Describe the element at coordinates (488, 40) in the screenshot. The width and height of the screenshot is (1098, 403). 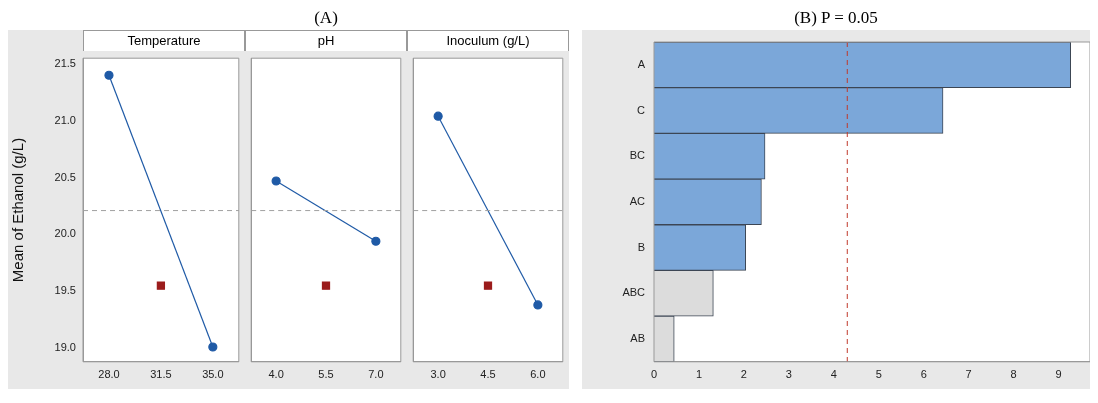
I see `chart-subtitle: Inoculum (g/L)` at that location.